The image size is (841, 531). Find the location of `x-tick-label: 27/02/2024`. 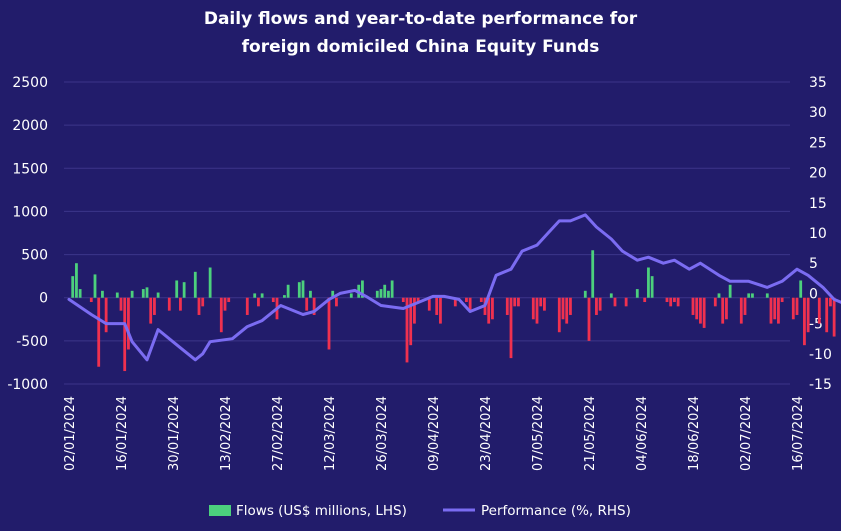

x-tick-label: 27/02/2024 is located at coordinates (278, 433).